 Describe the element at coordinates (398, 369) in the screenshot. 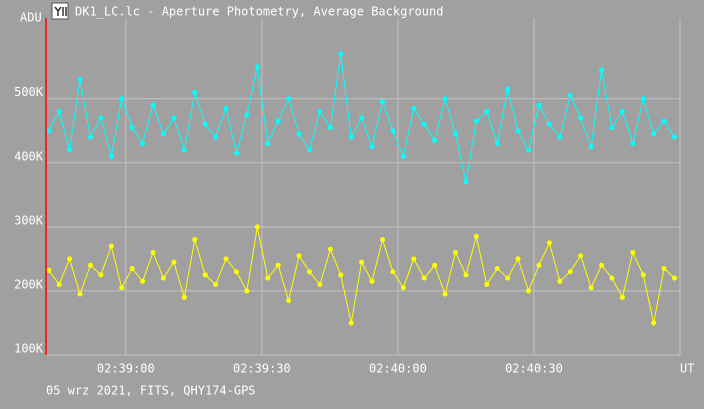

I see `x-tick-label: 02:40:00` at that location.